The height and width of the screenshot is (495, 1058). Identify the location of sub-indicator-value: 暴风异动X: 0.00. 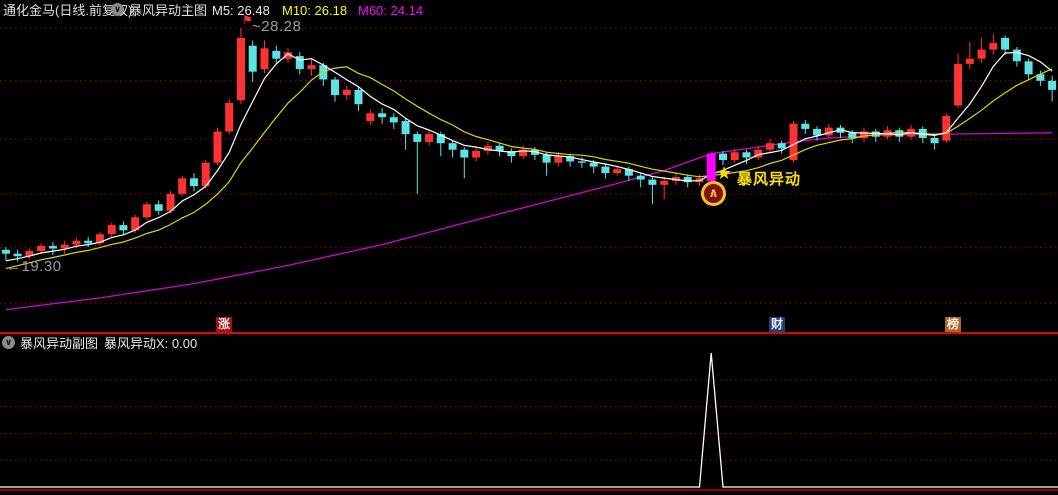
(151, 343).